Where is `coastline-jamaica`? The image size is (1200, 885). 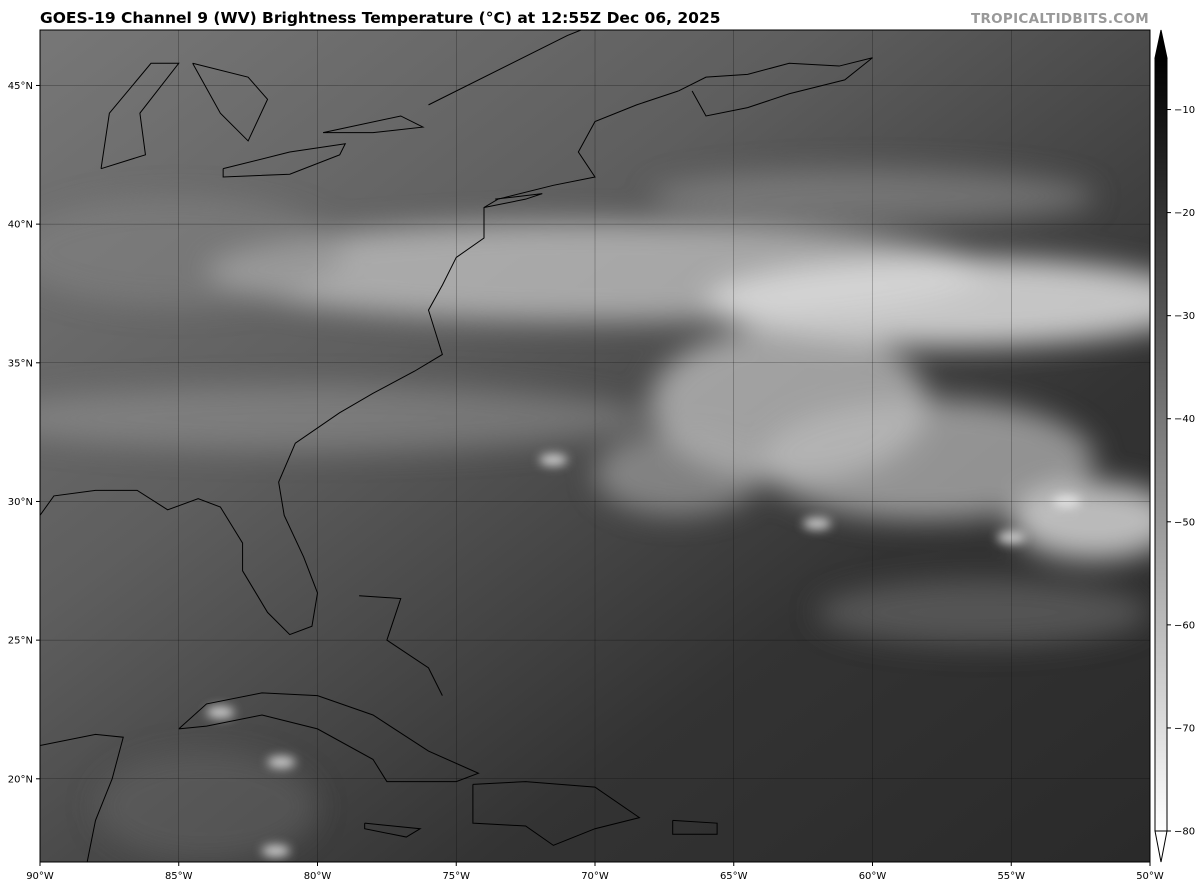
coastline-jamaica is located at coordinates (393, 830).